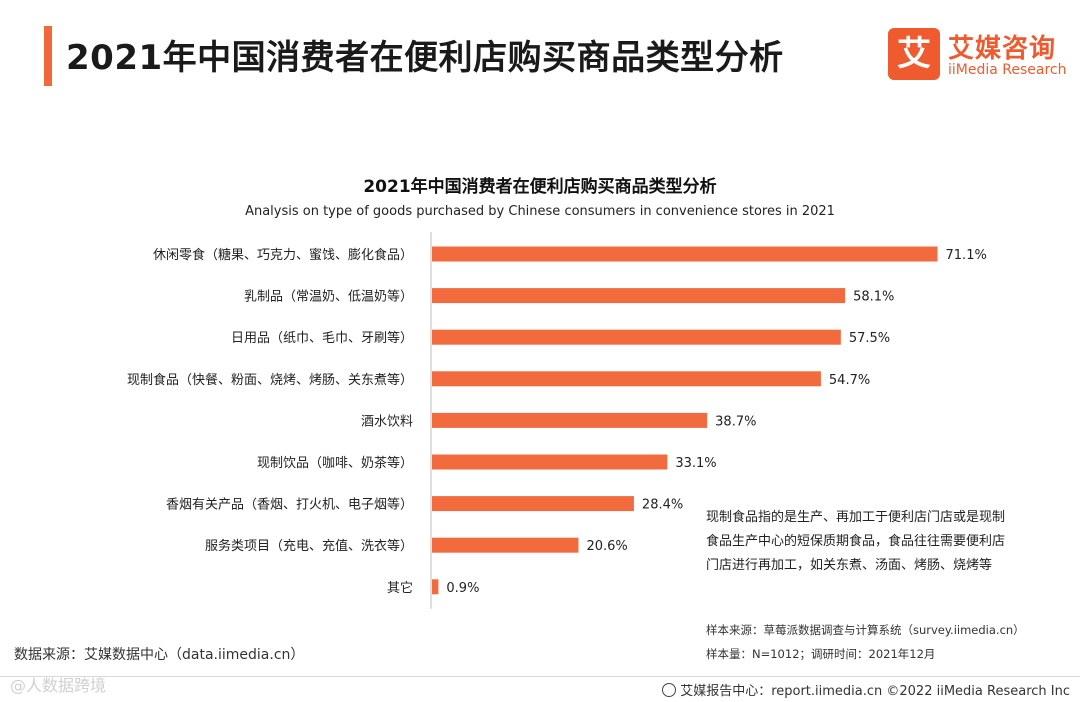  I want to click on value-label-3: 54.7%, so click(849, 380).